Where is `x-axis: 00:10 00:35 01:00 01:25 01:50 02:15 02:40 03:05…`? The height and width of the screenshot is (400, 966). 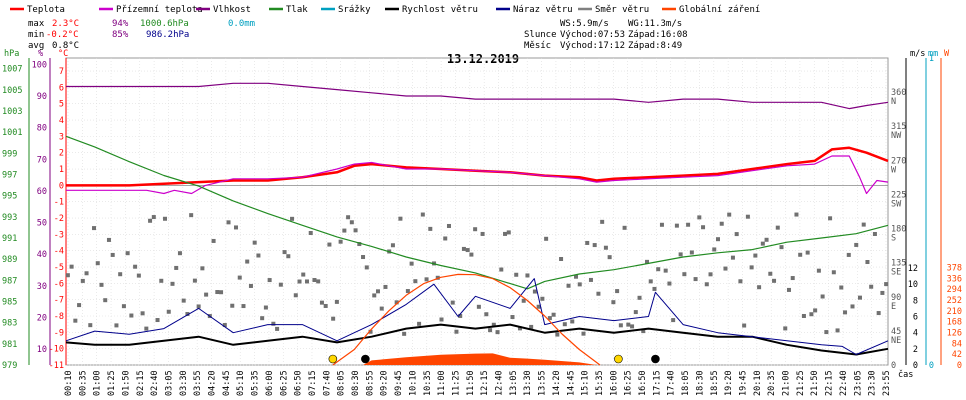 x-axis: 00:10 00:35 01:00 01:25 01:50 02:15 02:40 03:05… is located at coordinates (478, 383).